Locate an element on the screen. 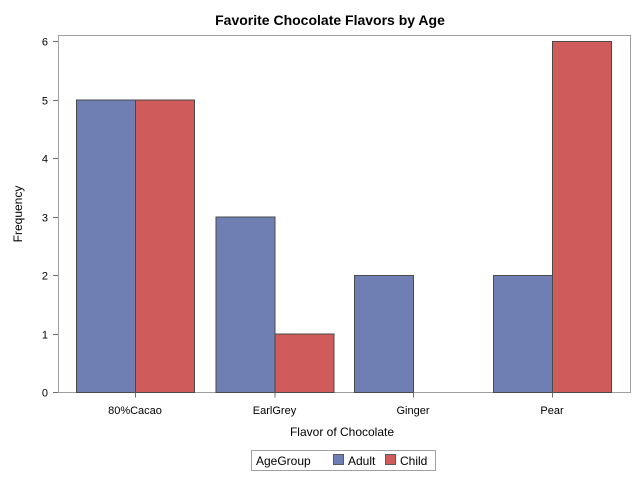  y-tick-label-0: 0 is located at coordinates (45, 394).